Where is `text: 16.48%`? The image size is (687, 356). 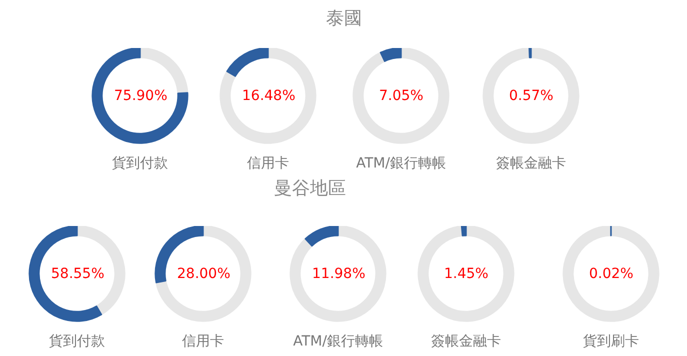
text: 16.48% is located at coordinates (269, 96).